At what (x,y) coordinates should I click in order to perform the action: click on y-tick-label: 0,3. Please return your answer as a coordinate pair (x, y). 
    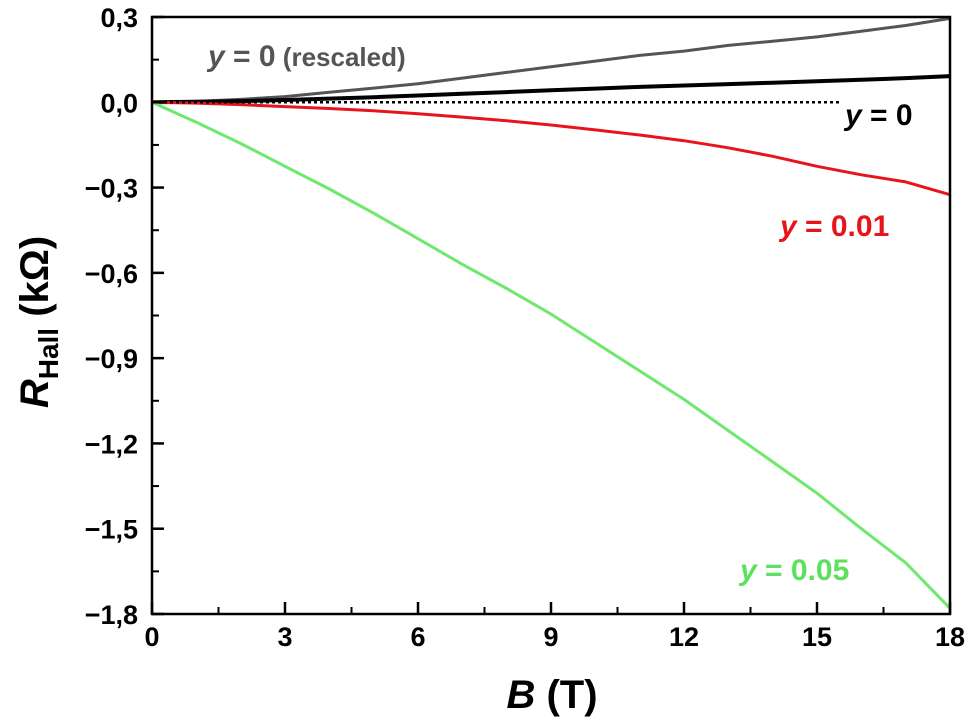
    Looking at the image, I should click on (119, 18).